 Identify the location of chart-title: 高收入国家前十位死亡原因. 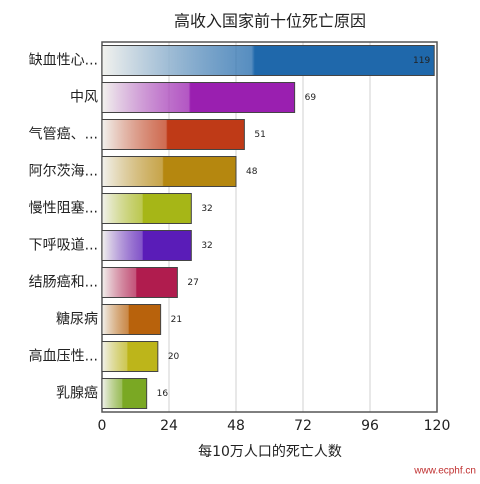
(270, 21).